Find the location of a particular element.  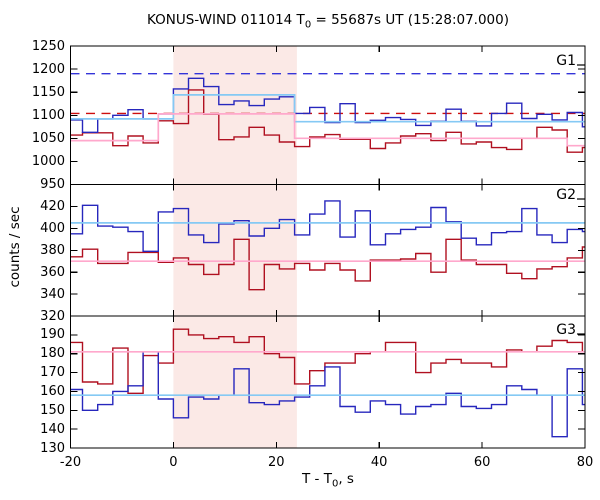

y-tick-label: 1050 is located at coordinates (48, 138).